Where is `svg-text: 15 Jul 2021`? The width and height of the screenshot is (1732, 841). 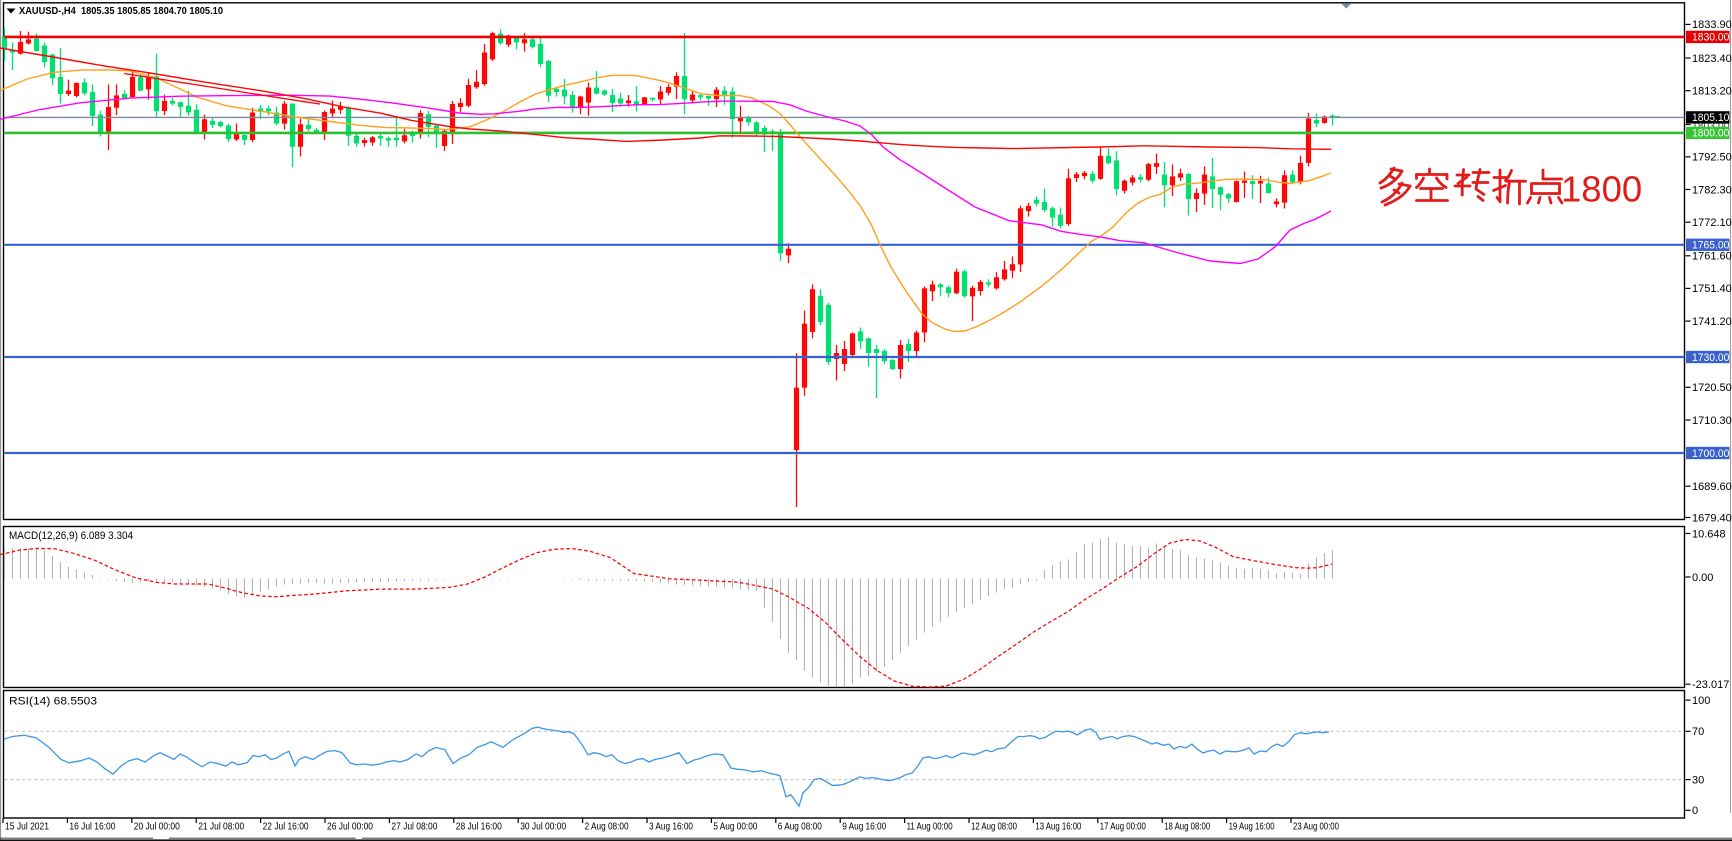
svg-text: 15 Jul 2021 is located at coordinates (27, 827).